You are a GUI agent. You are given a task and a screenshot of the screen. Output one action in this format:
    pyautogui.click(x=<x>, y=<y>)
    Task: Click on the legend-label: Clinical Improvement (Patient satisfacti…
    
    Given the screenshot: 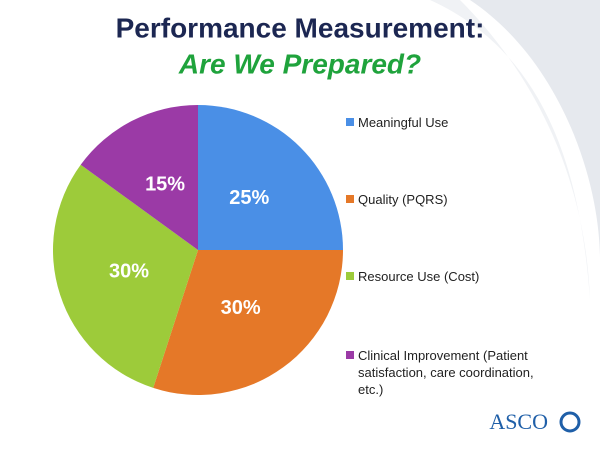 What is the action you would take?
    pyautogui.click(x=446, y=372)
    